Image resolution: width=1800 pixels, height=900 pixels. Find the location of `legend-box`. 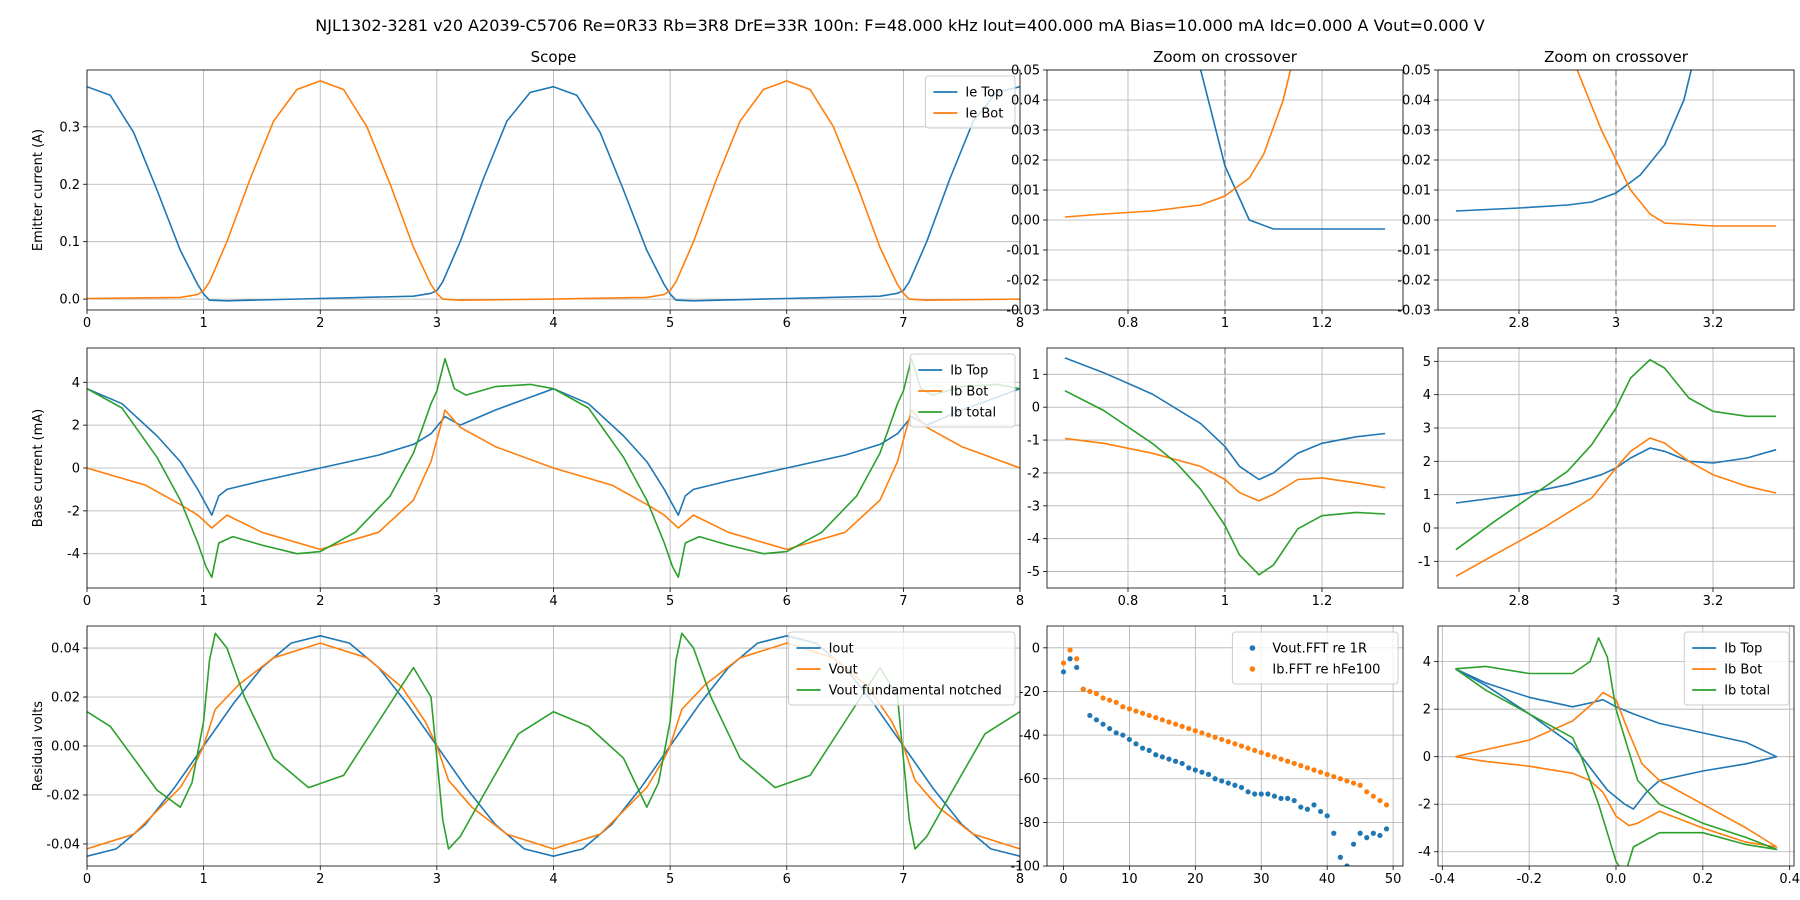

legend-box is located at coordinates (970, 102).